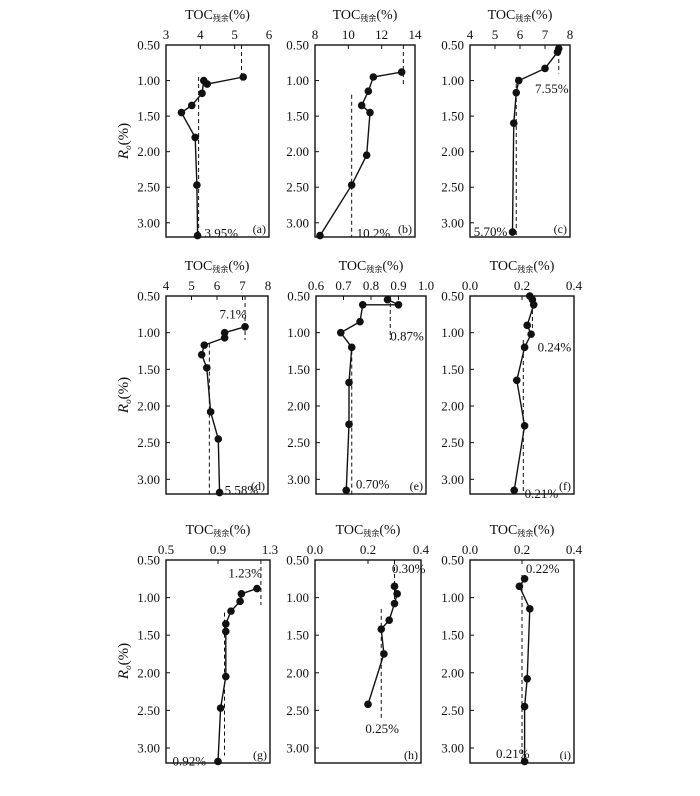 The width and height of the screenshot is (700, 796). Describe the element at coordinates (565, 486) in the screenshot. I see `panel-label: (f)` at that location.